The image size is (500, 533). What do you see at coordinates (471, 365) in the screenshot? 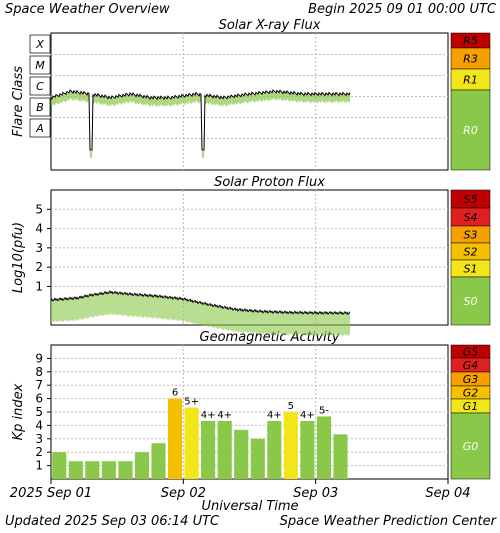
I see `g-scale-label: G4` at bounding box center [471, 365].